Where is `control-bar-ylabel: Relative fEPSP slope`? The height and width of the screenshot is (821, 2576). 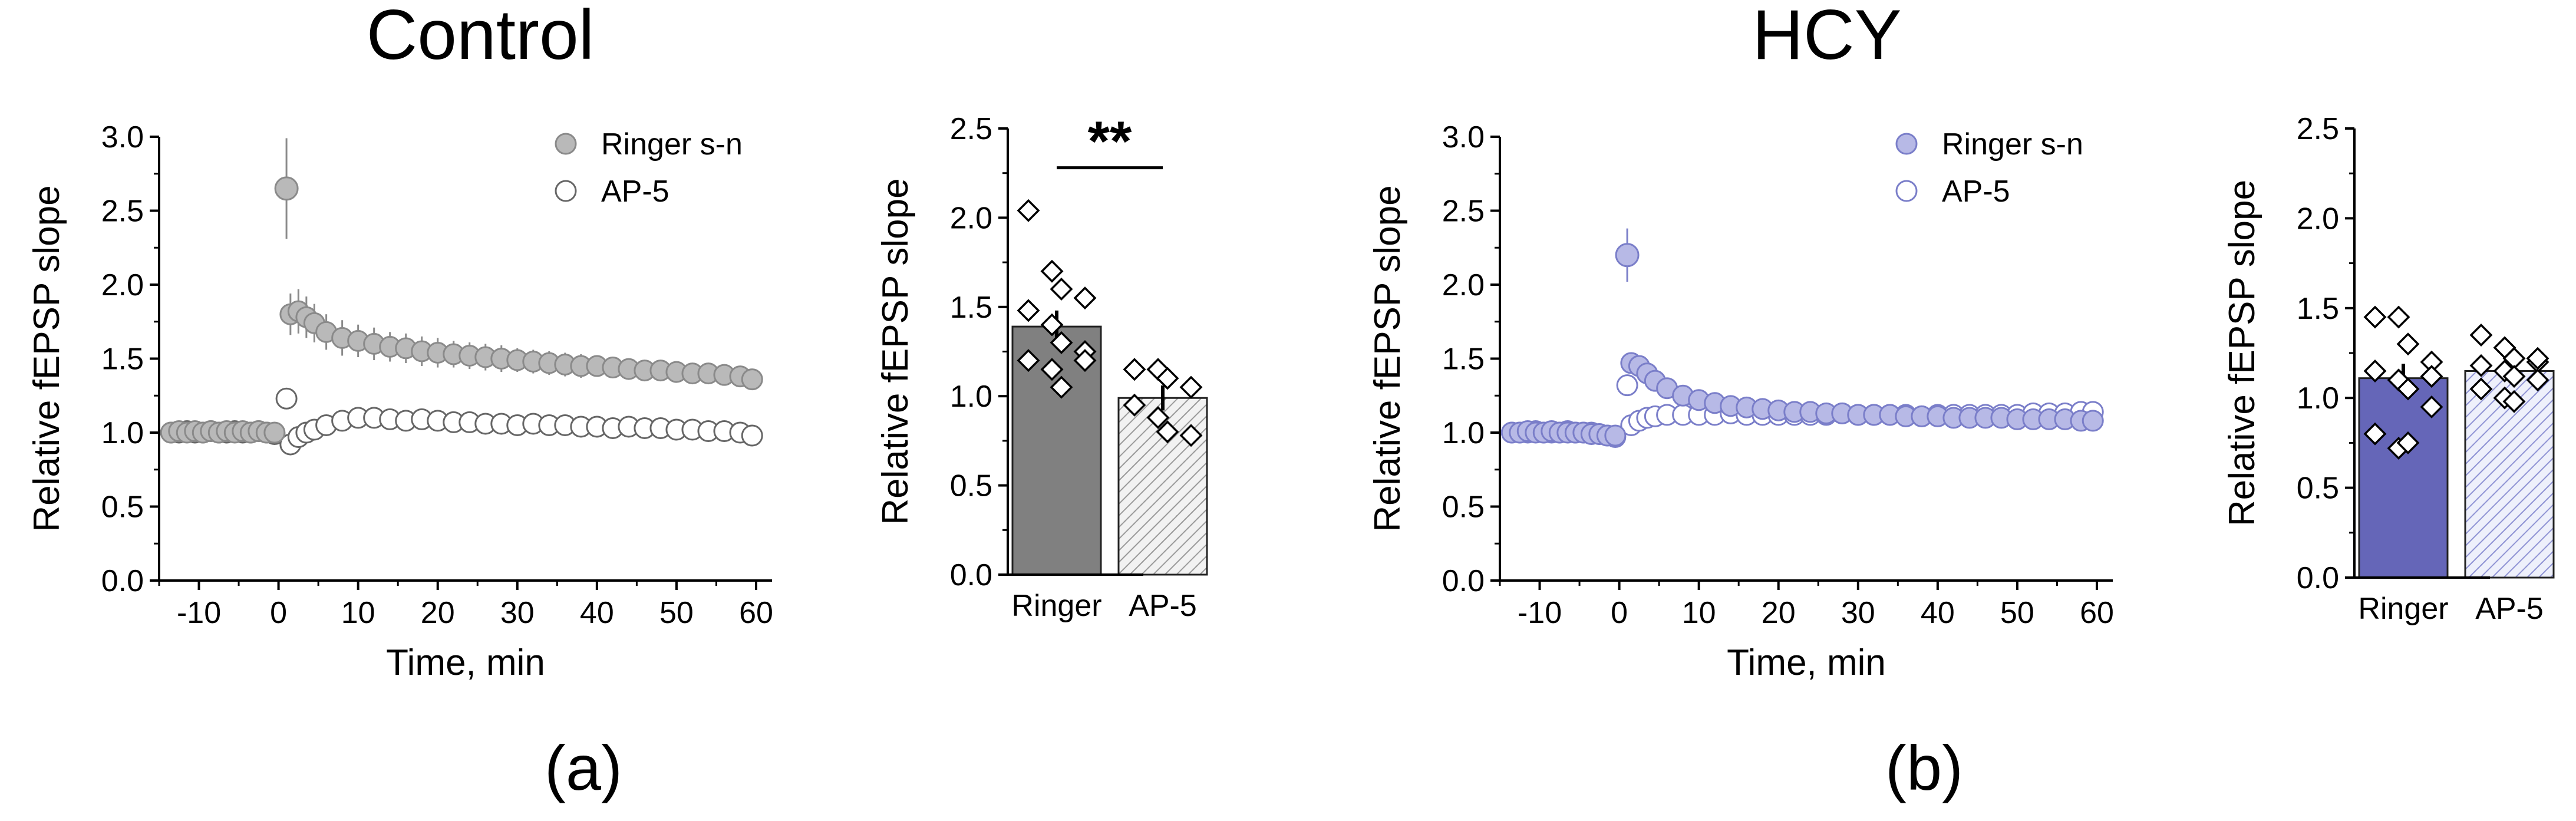
control-bar-ylabel: Relative fEPSP slope is located at coordinates (896, 351).